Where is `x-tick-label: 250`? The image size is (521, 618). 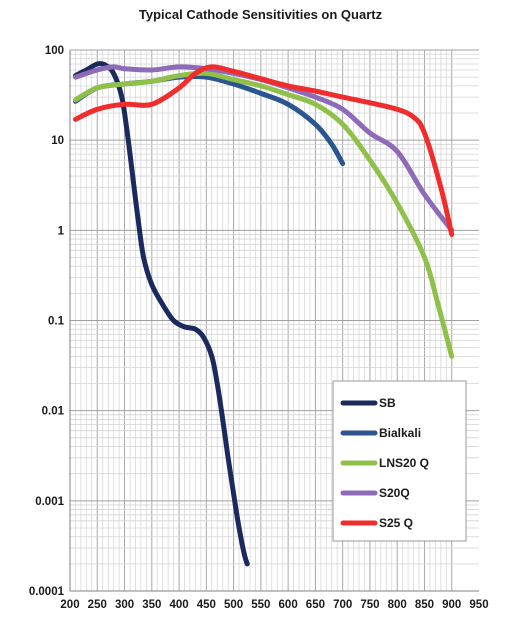 x-tick-label: 250 is located at coordinates (97, 605).